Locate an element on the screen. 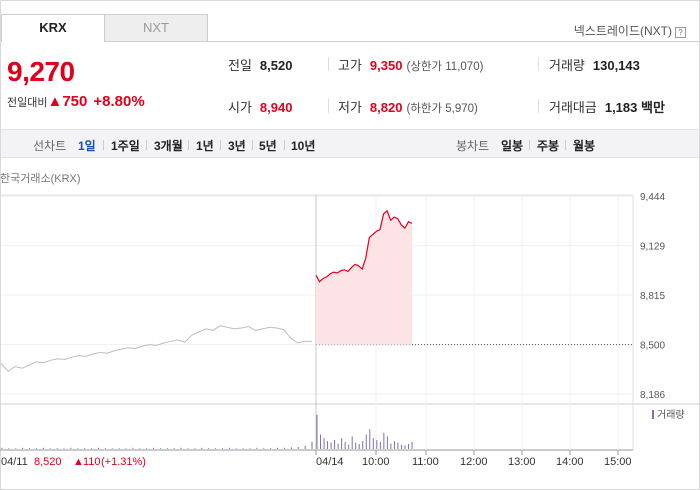  candle-chart-label: 봉차트 is located at coordinates (473, 146).